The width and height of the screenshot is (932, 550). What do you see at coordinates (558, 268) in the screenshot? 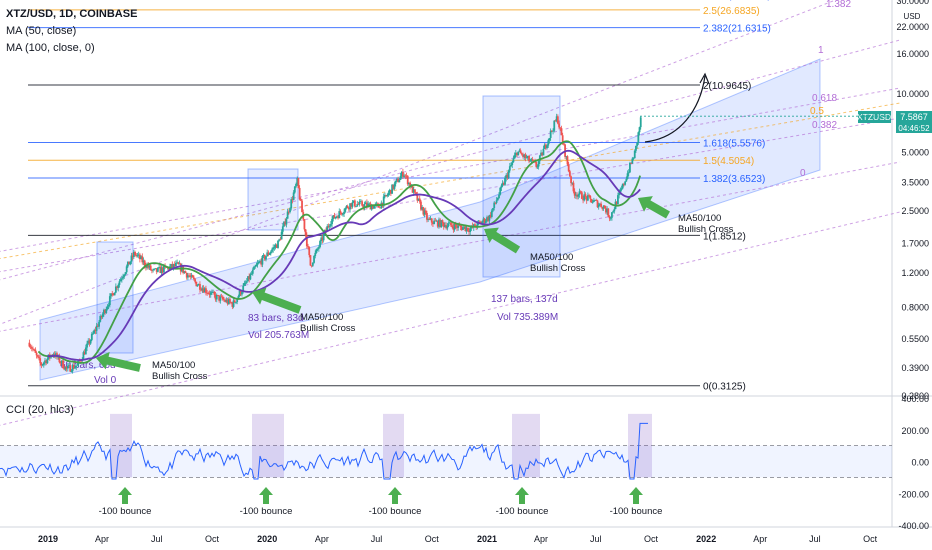
I see `annotation-subtitle: Bullish Cross` at bounding box center [558, 268].